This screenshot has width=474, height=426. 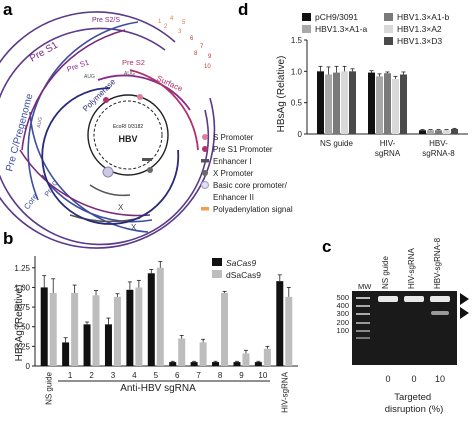 I want to click on panel-c-label: c, so click(x=326, y=246).